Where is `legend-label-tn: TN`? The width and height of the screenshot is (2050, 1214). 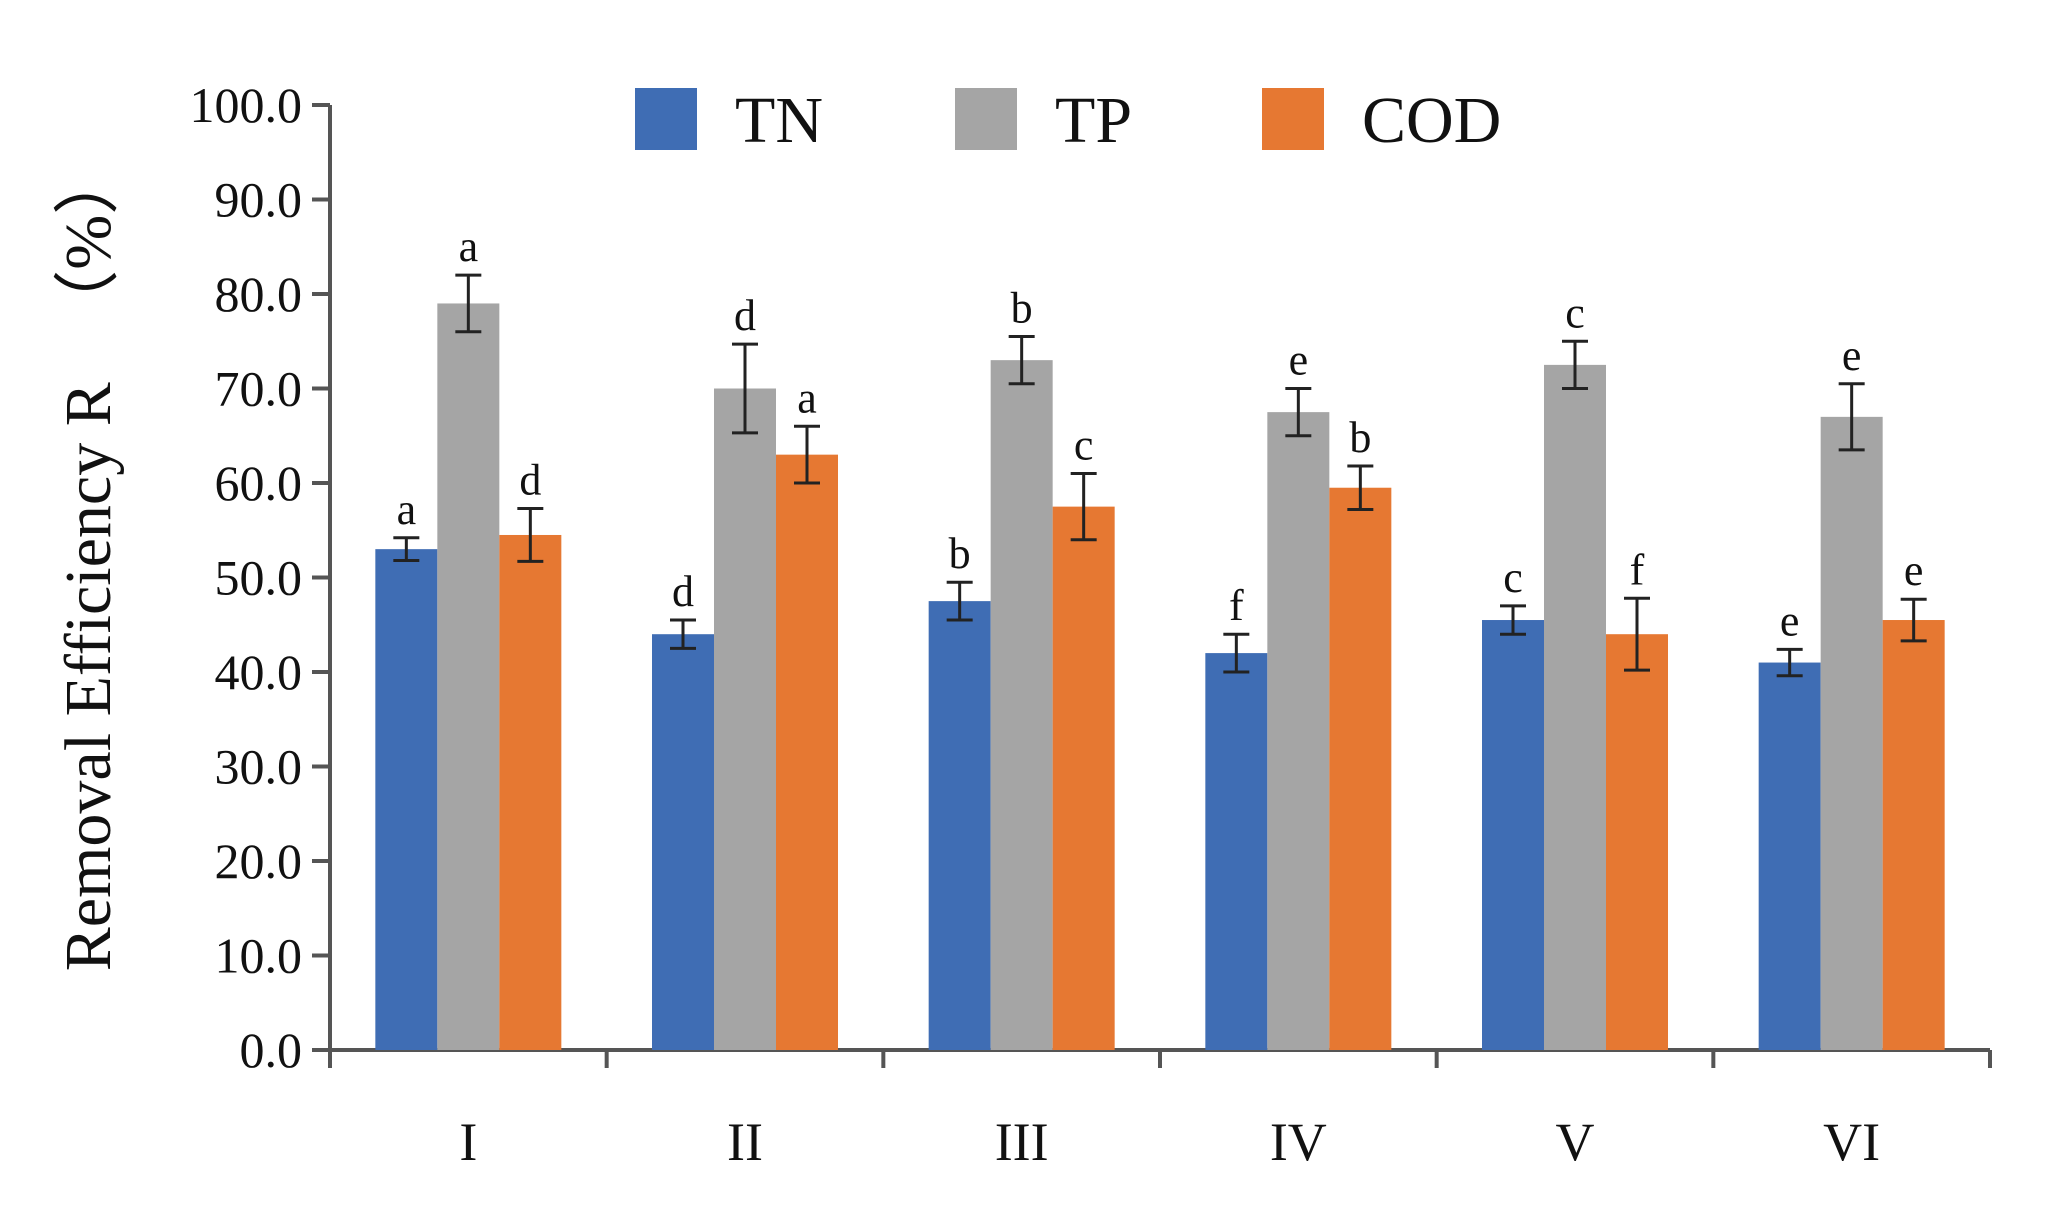 legend-label-tn: TN is located at coordinates (779, 120).